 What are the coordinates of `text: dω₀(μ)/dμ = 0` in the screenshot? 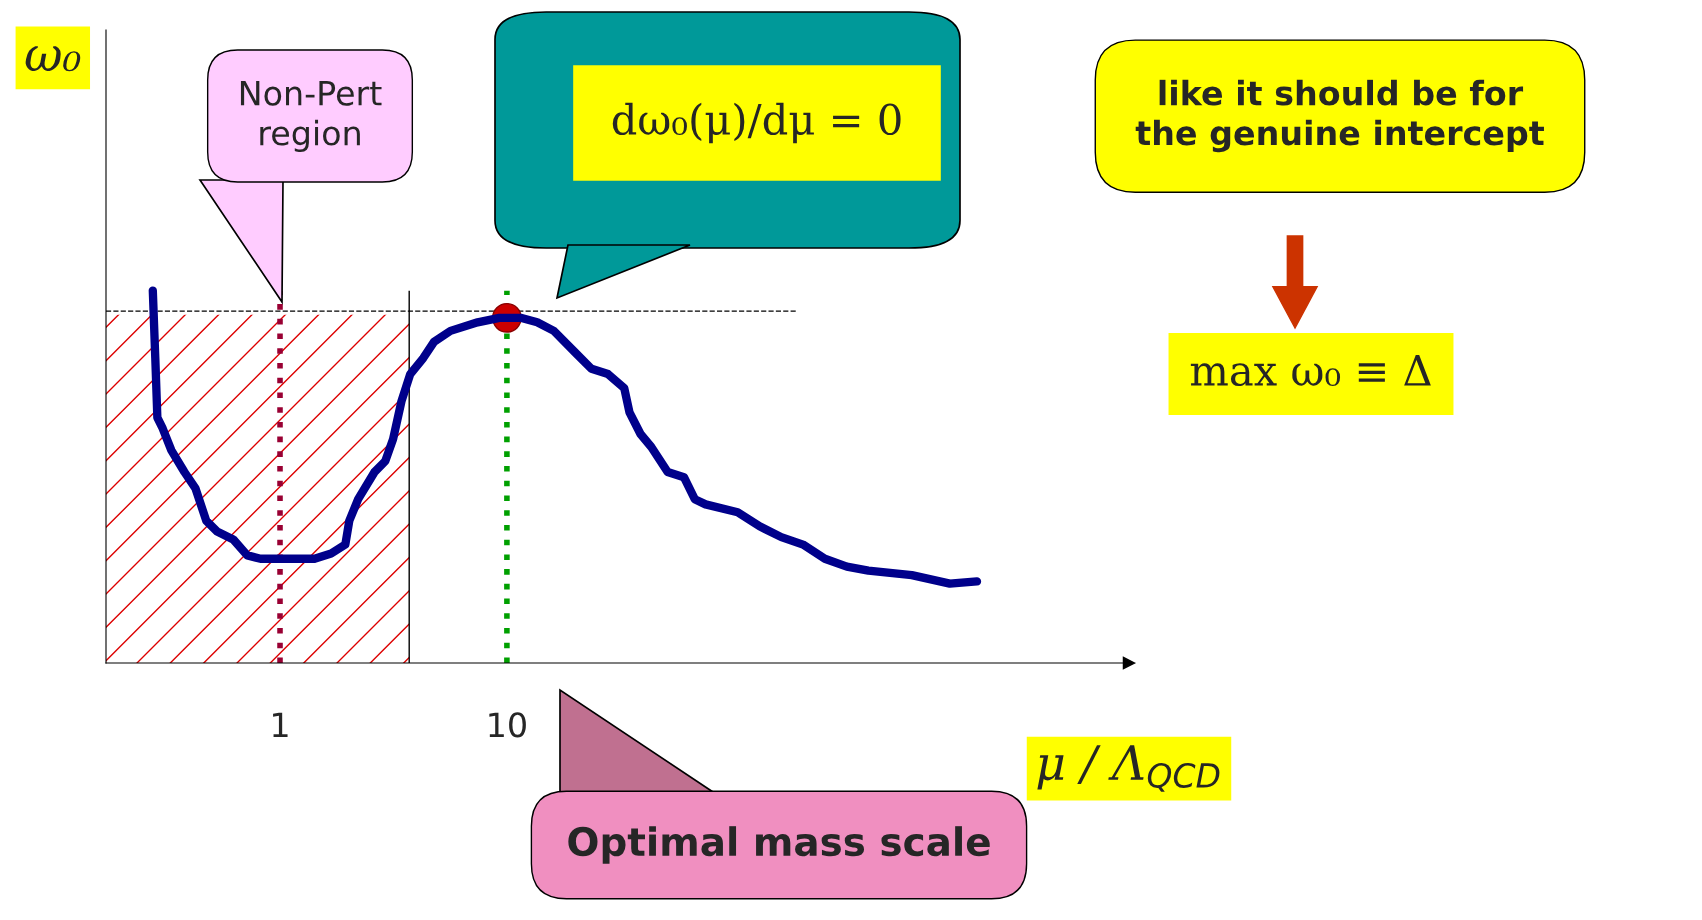 It's located at (756, 123).